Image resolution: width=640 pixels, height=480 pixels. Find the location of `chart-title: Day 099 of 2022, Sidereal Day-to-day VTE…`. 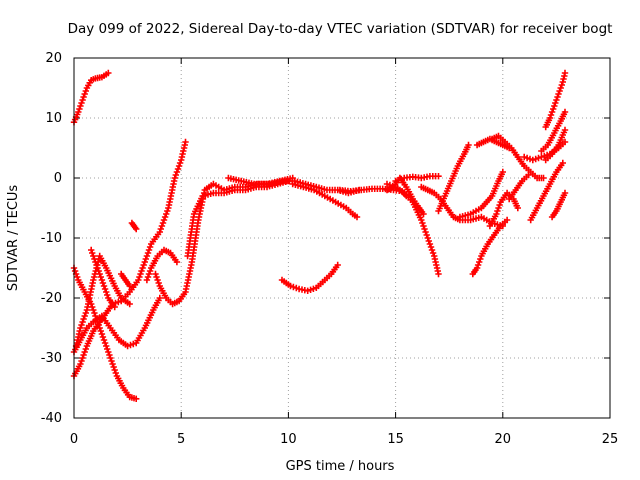

chart-title: Day 099 of 2022, Sidereal Day-to-day VTE… is located at coordinates (340, 29).